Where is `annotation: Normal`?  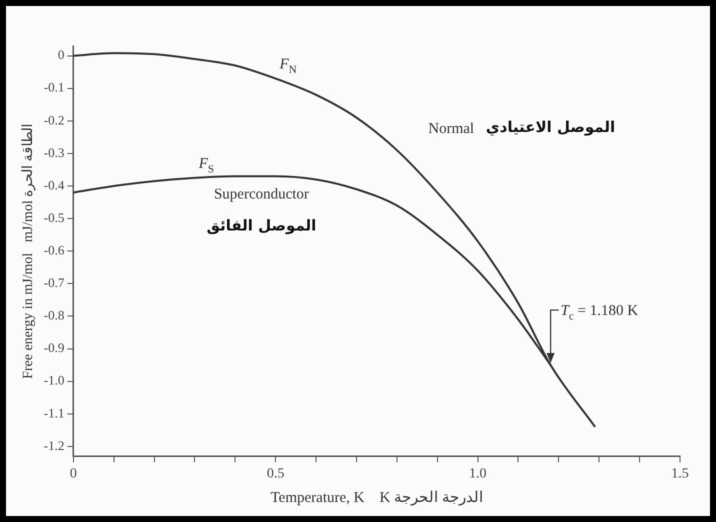
annotation: Normal is located at coordinates (451, 129).